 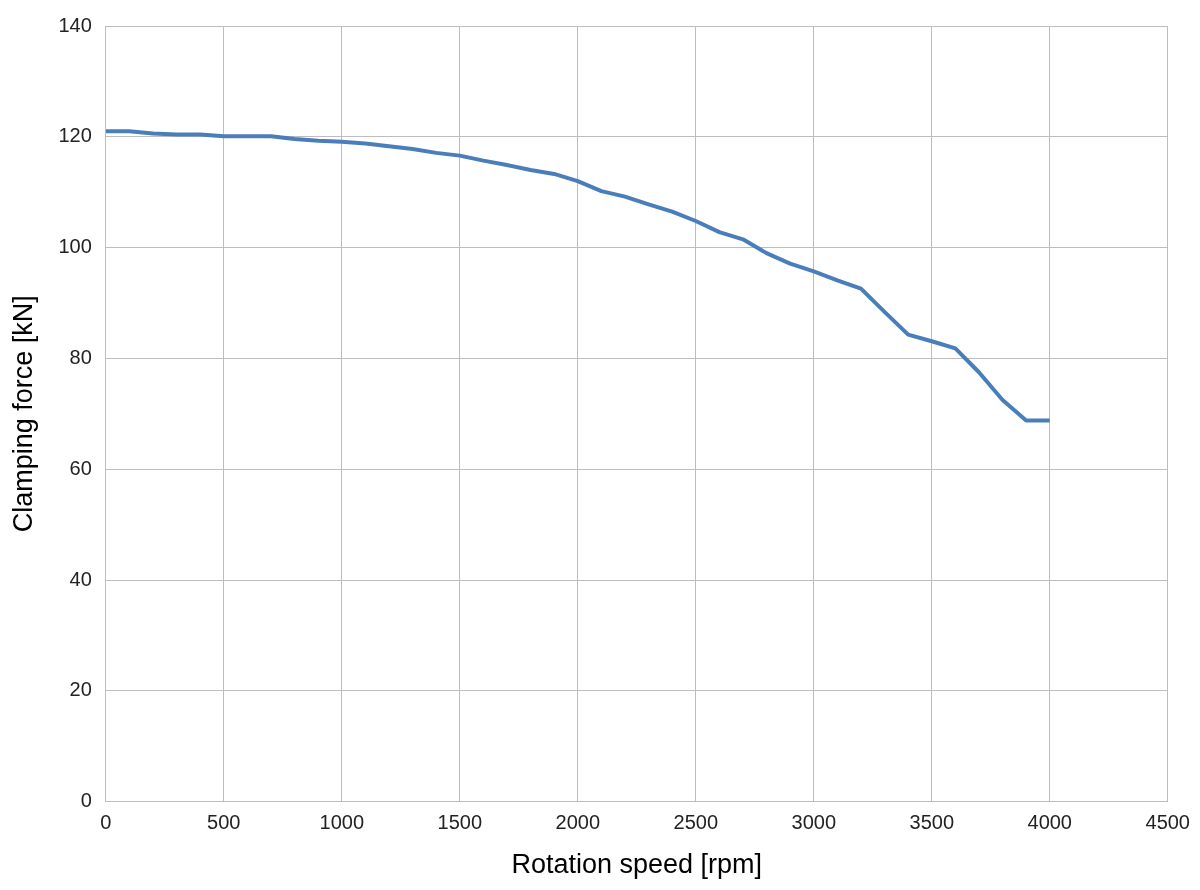 What do you see at coordinates (224, 822) in the screenshot?
I see `x-tick-label: 500` at bounding box center [224, 822].